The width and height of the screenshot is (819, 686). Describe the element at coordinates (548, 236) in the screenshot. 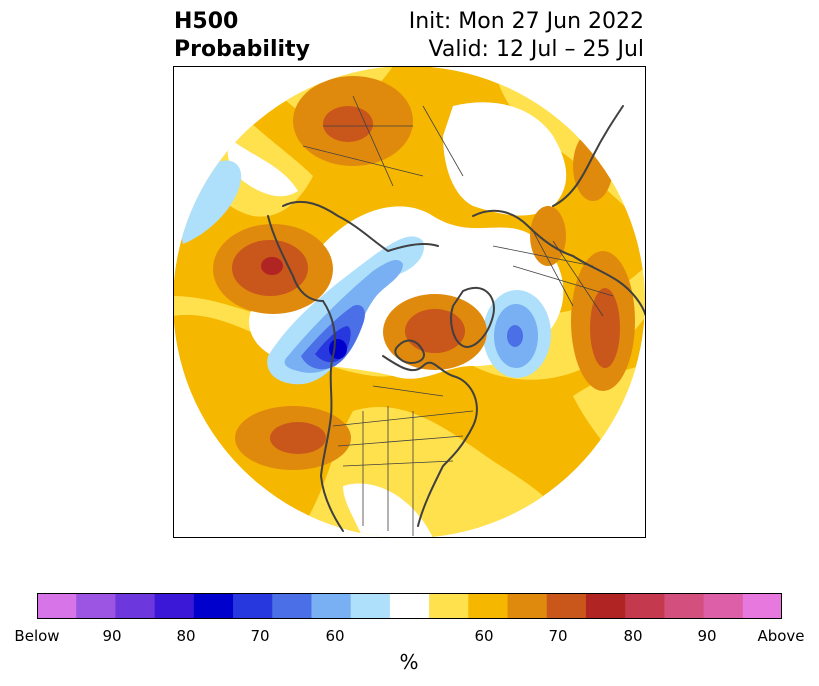

I see `orange-mid-europe` at that location.